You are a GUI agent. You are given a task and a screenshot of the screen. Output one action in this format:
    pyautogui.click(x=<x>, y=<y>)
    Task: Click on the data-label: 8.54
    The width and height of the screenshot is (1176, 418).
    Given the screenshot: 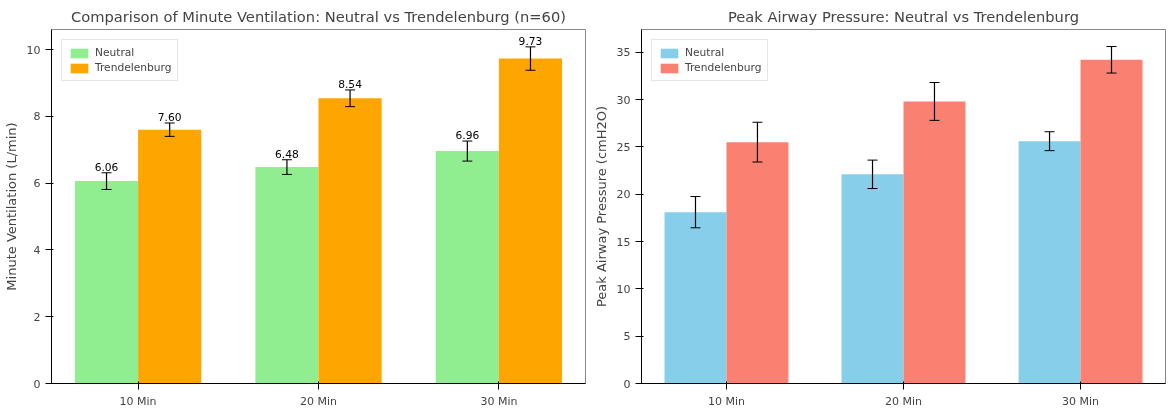 What is the action you would take?
    pyautogui.click(x=350, y=84)
    